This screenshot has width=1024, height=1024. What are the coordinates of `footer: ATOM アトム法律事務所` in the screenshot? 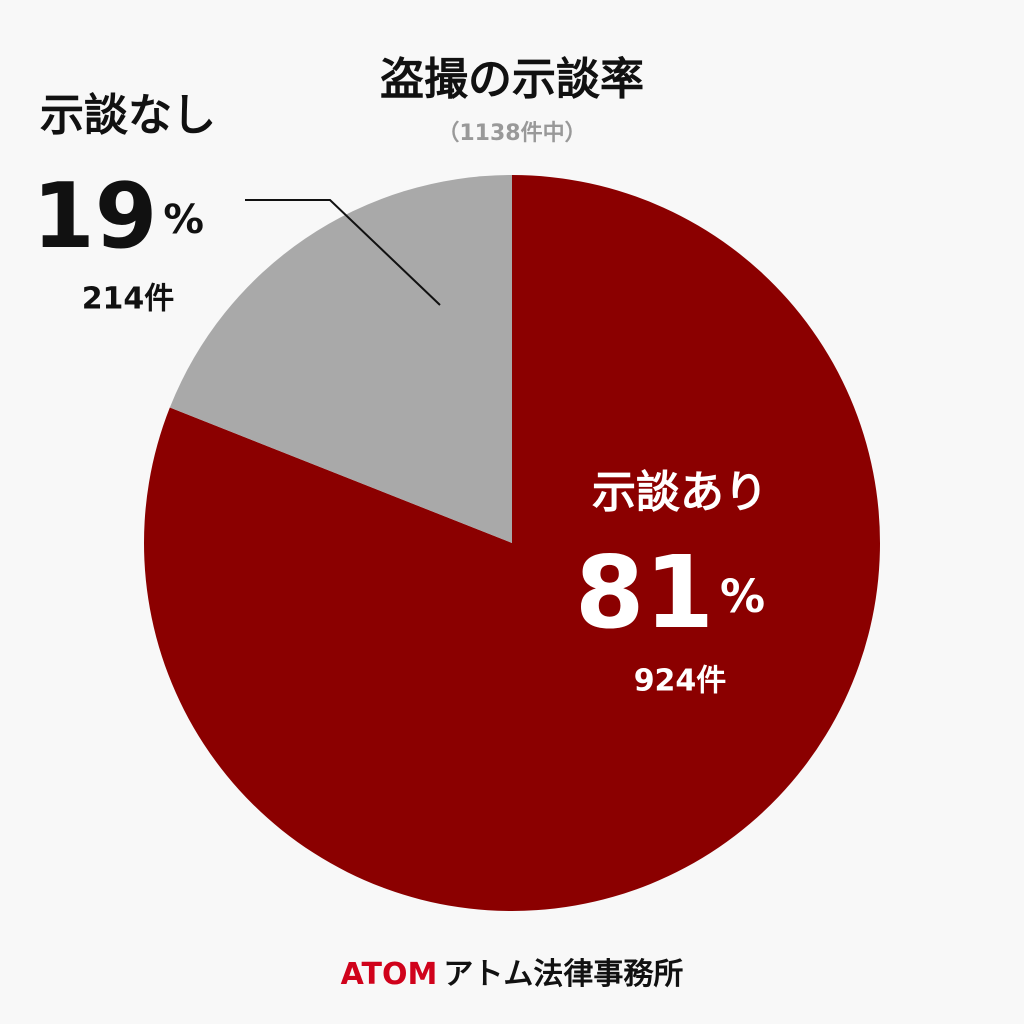 It's located at (512, 974).